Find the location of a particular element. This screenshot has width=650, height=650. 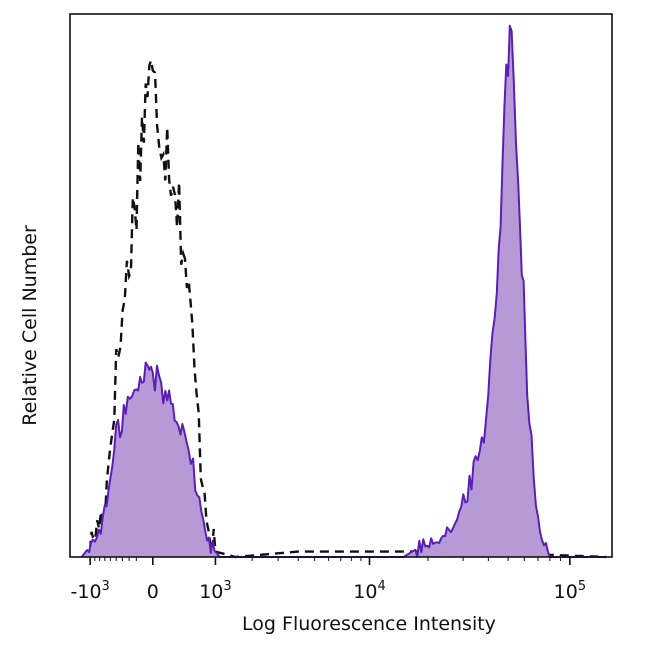

y-axis-label: Relative Cell Number is located at coordinates (30, 325).